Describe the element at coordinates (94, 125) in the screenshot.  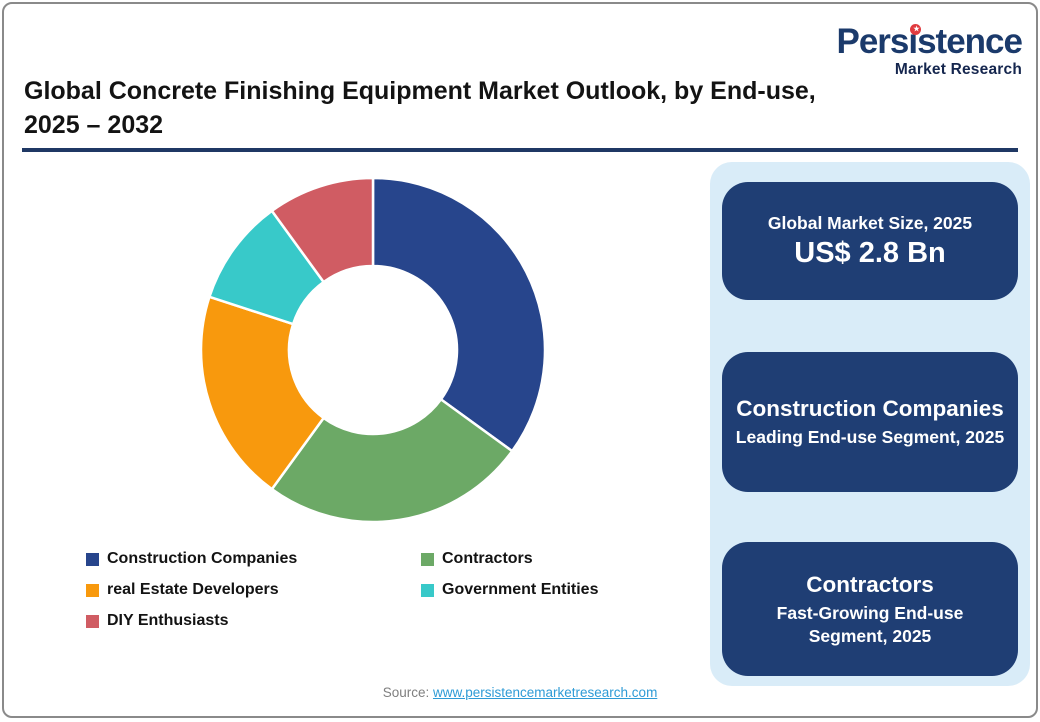
I see `page-title-line2: 2025 – 2032` at that location.